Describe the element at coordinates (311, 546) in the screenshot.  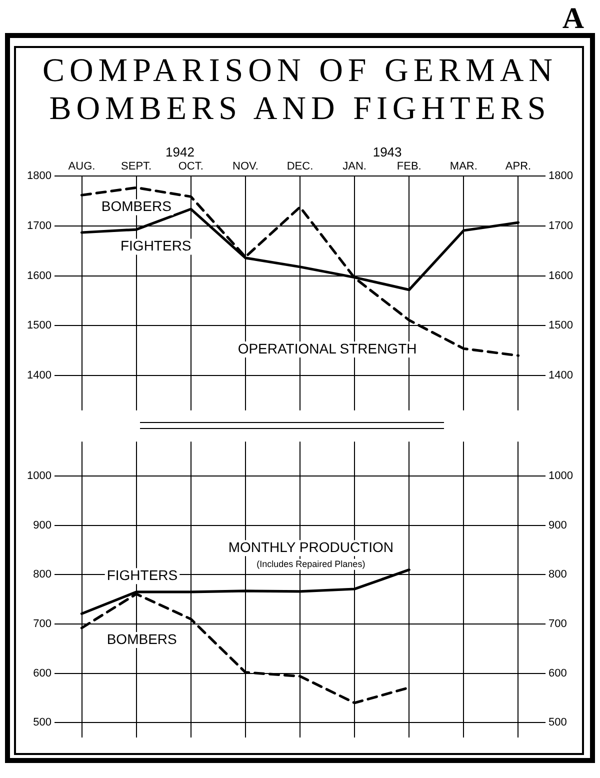
I see `annotation: MONTHLY PRODUCTION` at that location.